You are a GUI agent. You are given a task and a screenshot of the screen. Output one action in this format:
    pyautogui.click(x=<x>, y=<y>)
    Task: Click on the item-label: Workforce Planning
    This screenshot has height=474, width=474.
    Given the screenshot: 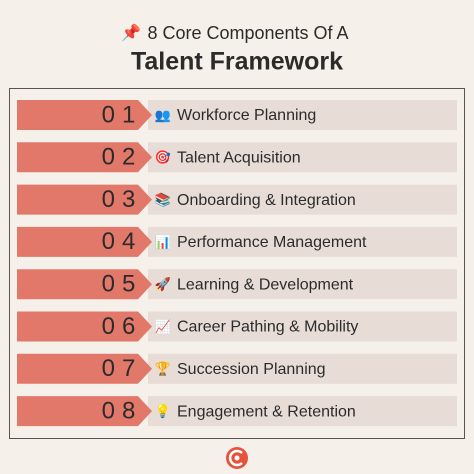 What is the action you would take?
    pyautogui.click(x=246, y=115)
    